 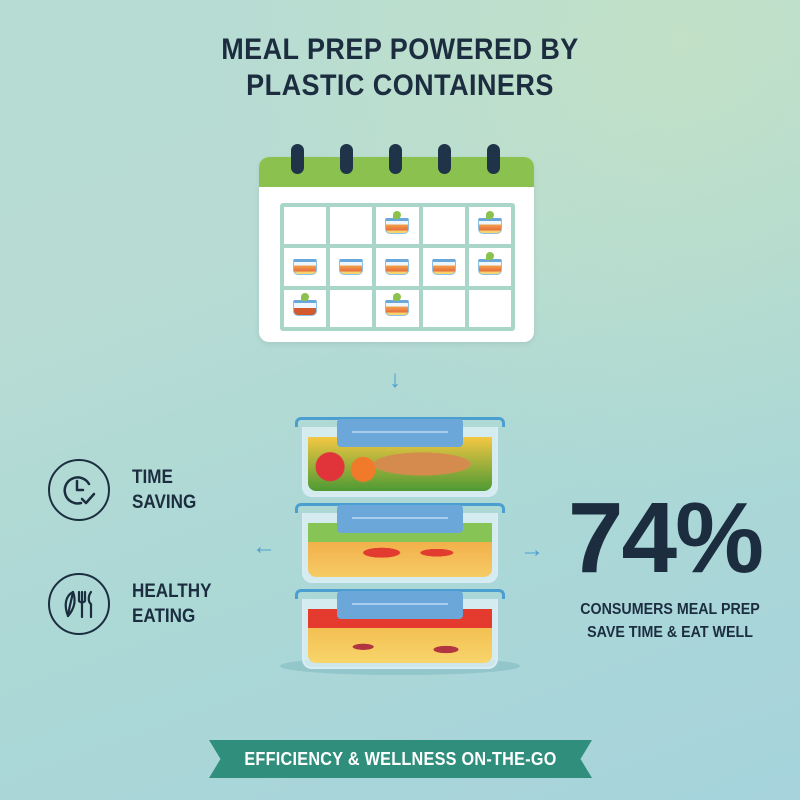 I want to click on leaf-utensils-icon, so click(x=79, y=604).